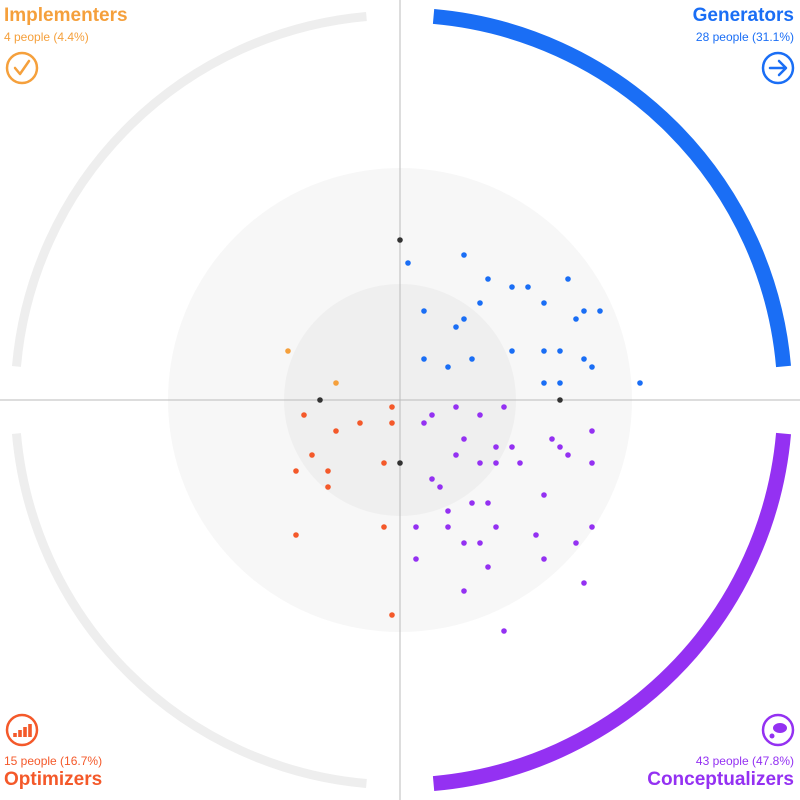 This screenshot has width=800, height=800. Describe the element at coordinates (745, 761) in the screenshot. I see `group-count: 43 people (47.8%)` at that location.